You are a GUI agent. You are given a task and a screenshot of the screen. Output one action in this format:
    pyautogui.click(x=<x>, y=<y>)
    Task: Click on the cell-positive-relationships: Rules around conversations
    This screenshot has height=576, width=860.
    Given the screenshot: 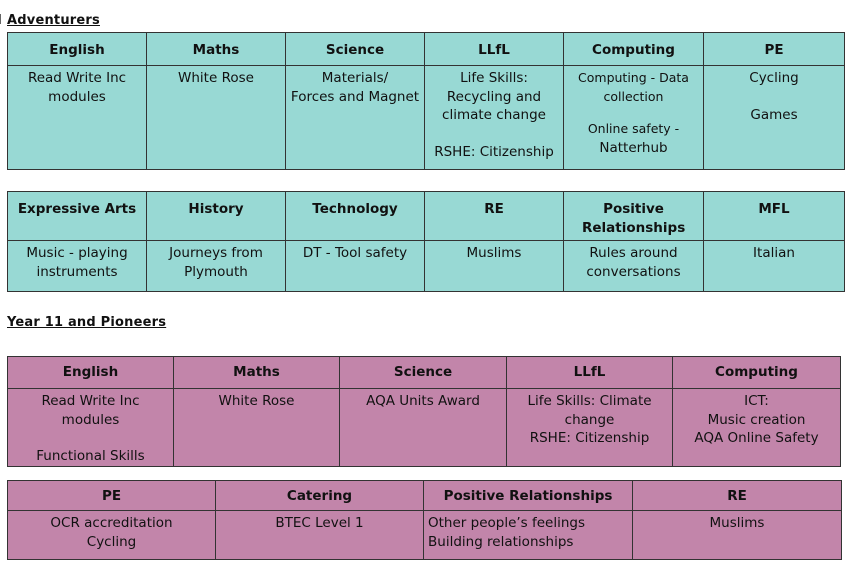 What is the action you would take?
    pyautogui.click(x=633, y=266)
    